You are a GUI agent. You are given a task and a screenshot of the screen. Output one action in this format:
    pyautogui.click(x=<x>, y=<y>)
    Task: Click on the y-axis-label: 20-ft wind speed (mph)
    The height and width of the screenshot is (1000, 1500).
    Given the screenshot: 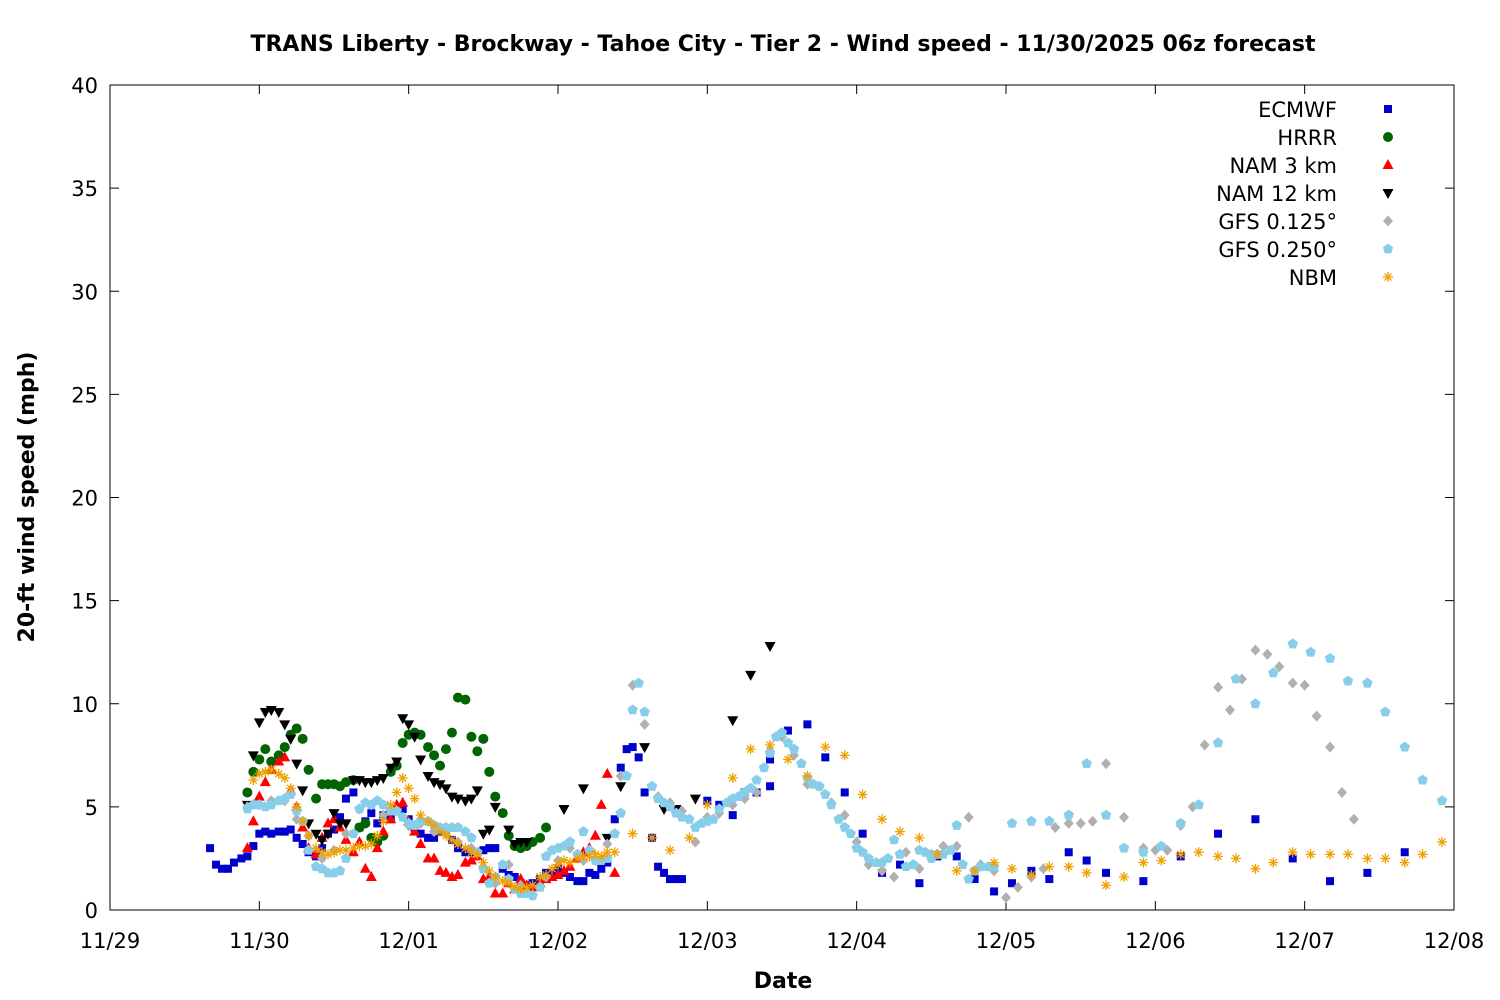 What is the action you would take?
    pyautogui.click(x=27, y=497)
    